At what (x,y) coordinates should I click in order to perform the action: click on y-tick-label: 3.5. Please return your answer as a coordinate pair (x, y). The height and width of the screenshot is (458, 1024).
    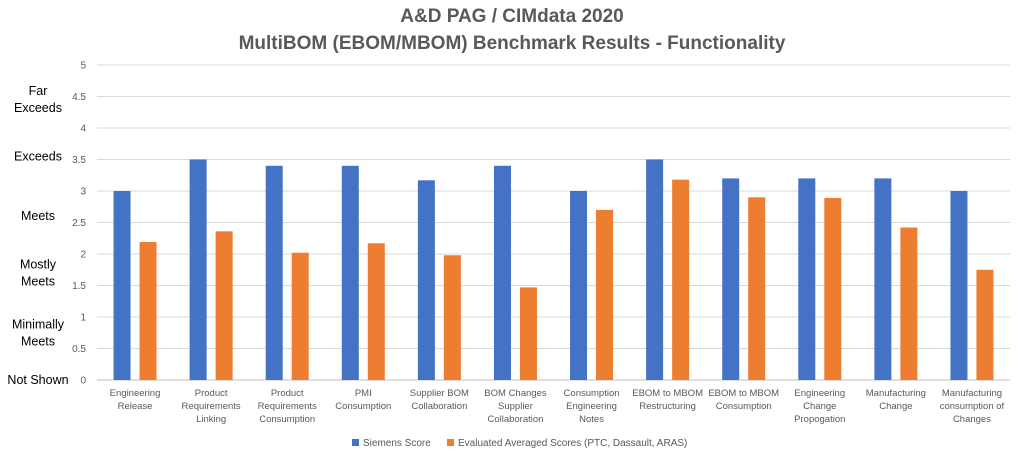
    Looking at the image, I should click on (79, 160).